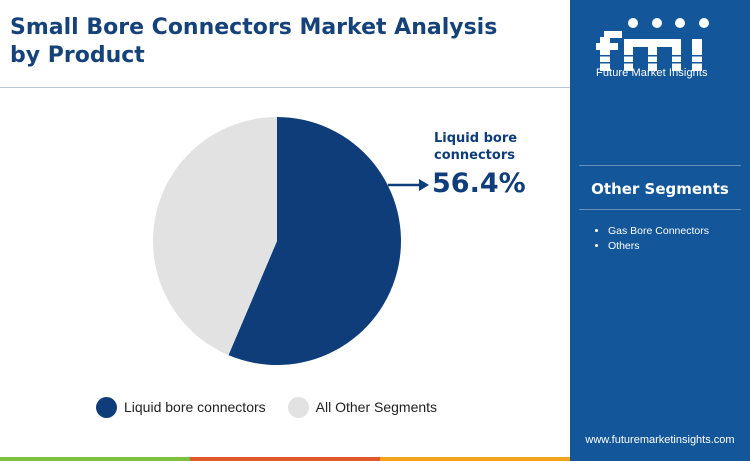 The height and width of the screenshot is (461, 750). What do you see at coordinates (658, 246) in the screenshot?
I see `list-item: Others` at bounding box center [658, 246].